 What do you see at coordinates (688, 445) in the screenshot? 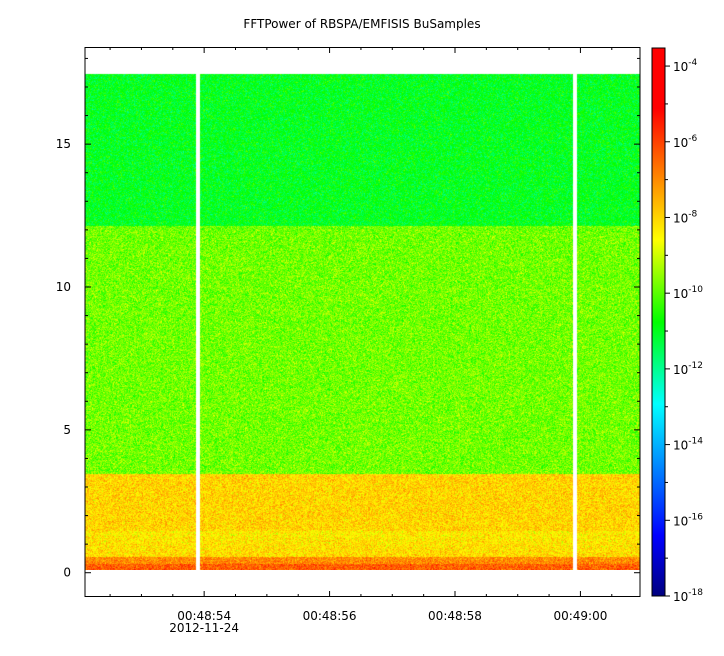
I see `colorbar-tick-label: 10⁻¹⁴` at bounding box center [688, 445].